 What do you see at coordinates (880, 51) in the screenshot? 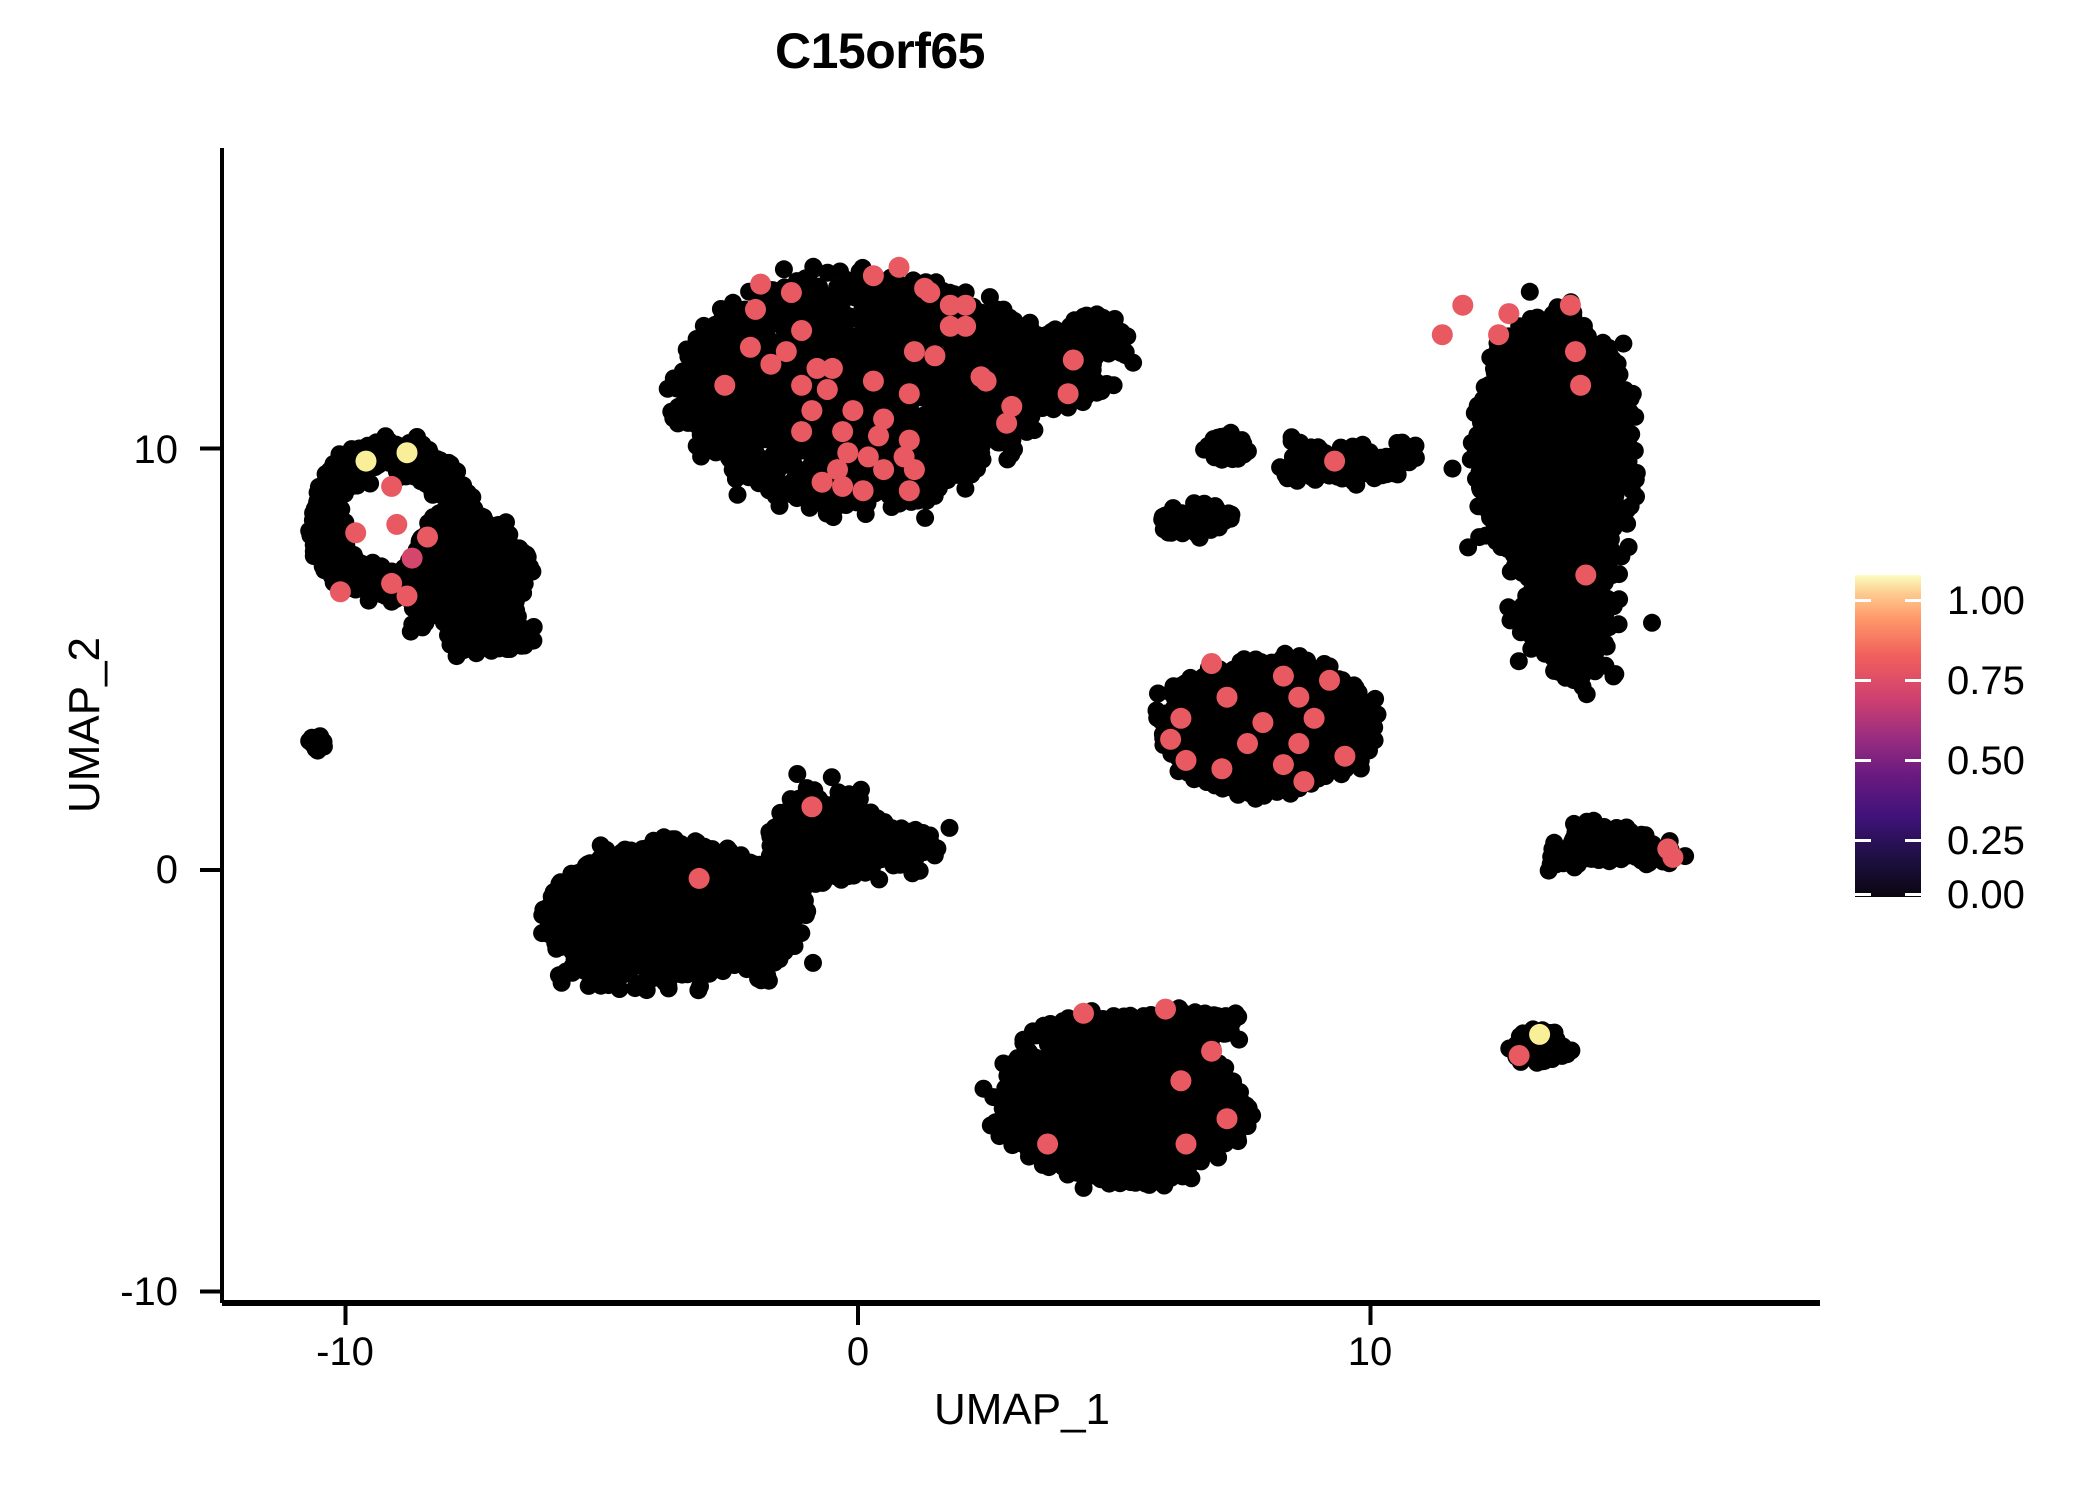
I see `page-title: C15orf65` at bounding box center [880, 51].